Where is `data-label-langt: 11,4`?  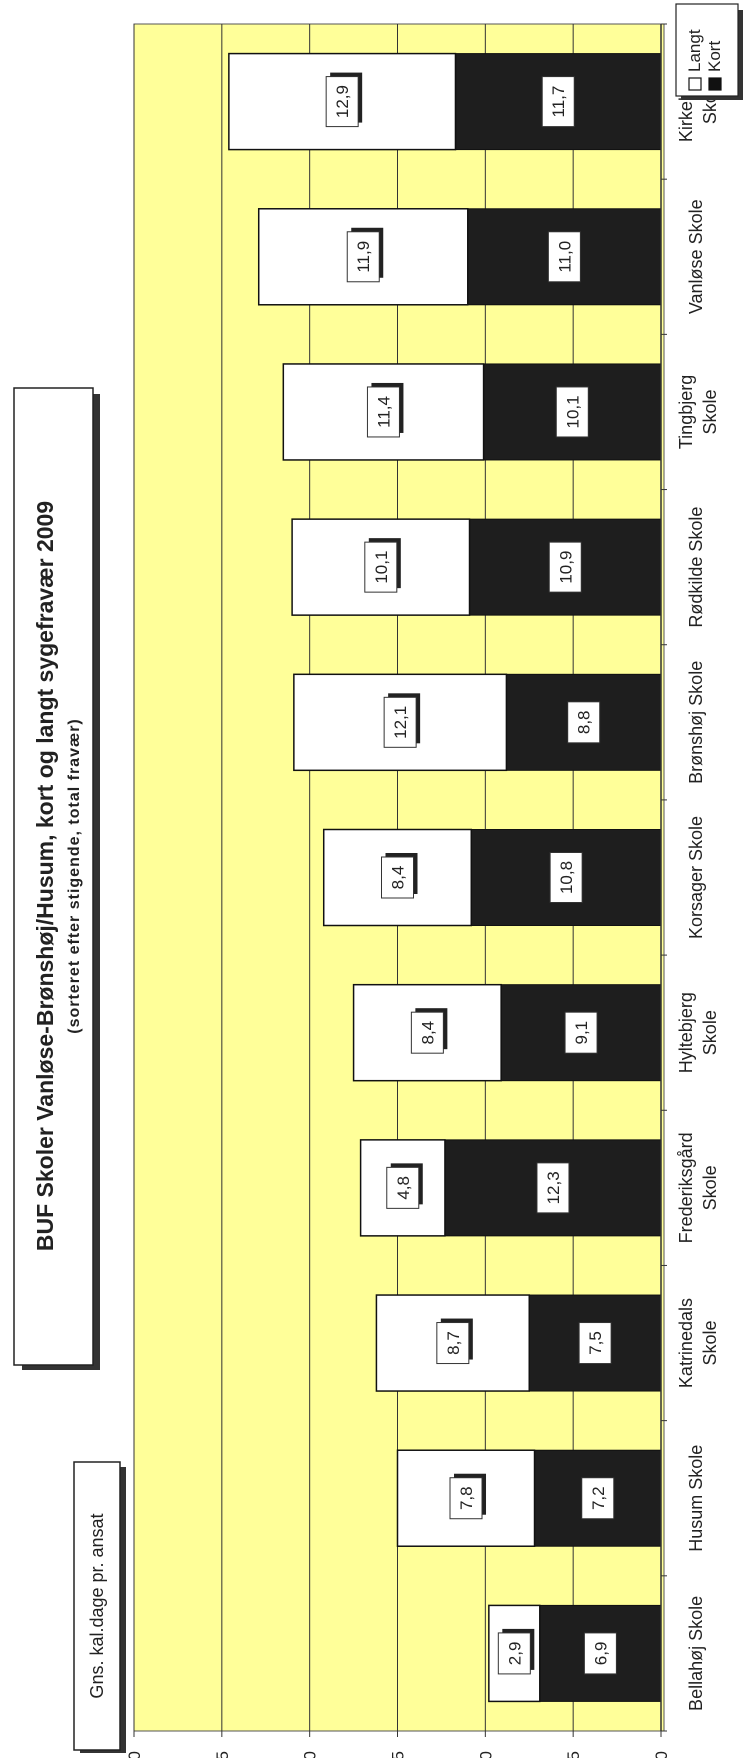
data-label-langt: 11,4 is located at coordinates (383, 412).